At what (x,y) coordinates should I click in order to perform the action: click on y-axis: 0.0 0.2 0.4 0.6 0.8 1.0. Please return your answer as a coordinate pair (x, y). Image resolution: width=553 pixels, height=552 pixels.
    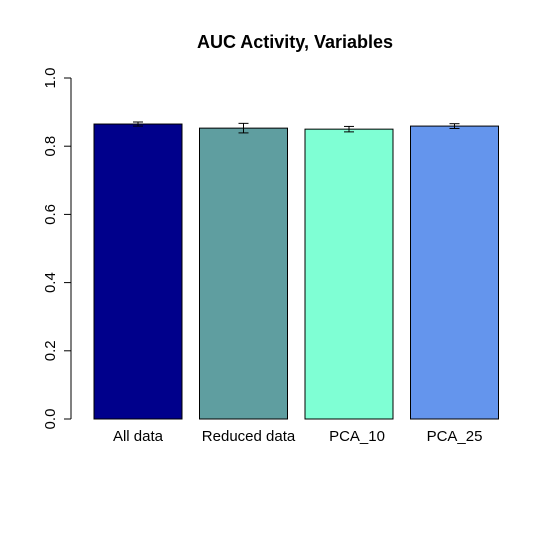
    Looking at the image, I should click on (57, 249).